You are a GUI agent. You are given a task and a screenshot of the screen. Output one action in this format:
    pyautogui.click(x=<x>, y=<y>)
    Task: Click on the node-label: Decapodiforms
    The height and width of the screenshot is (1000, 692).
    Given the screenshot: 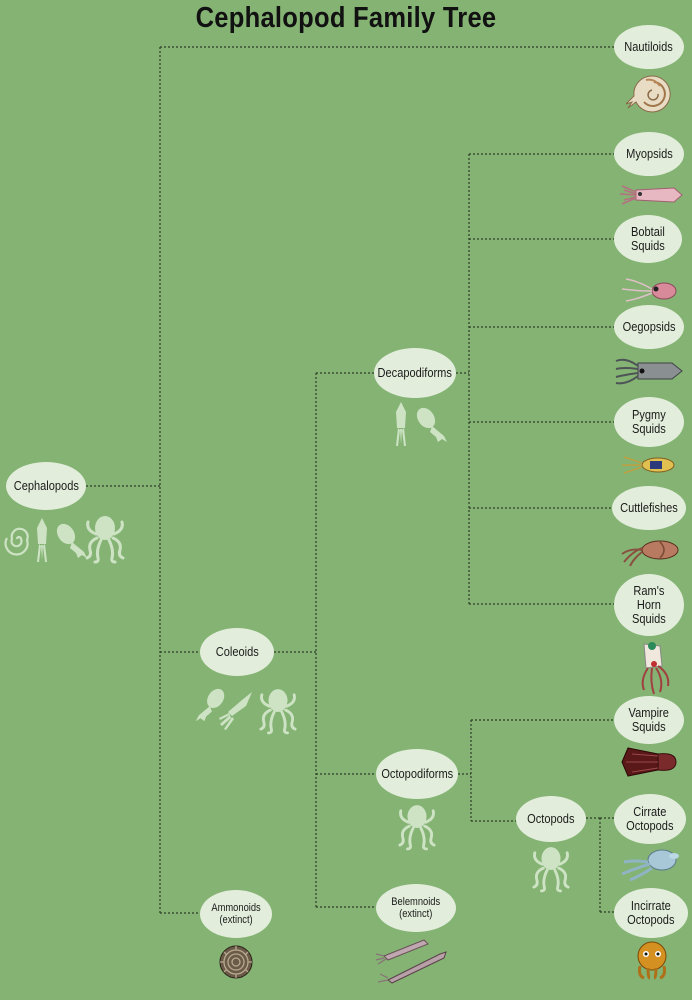 What is the action you would take?
    pyautogui.click(x=415, y=372)
    